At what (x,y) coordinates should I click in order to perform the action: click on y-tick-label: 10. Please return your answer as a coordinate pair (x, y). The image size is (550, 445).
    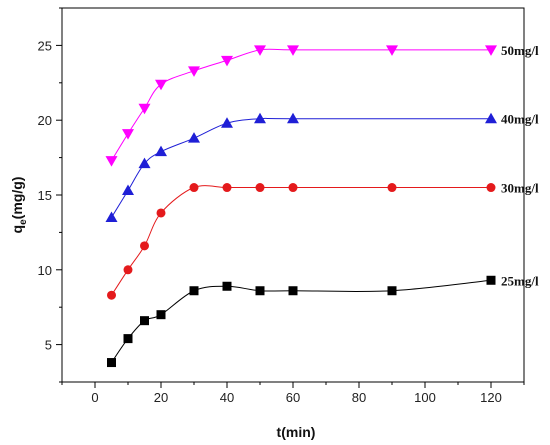
    Looking at the image, I should click on (45, 270).